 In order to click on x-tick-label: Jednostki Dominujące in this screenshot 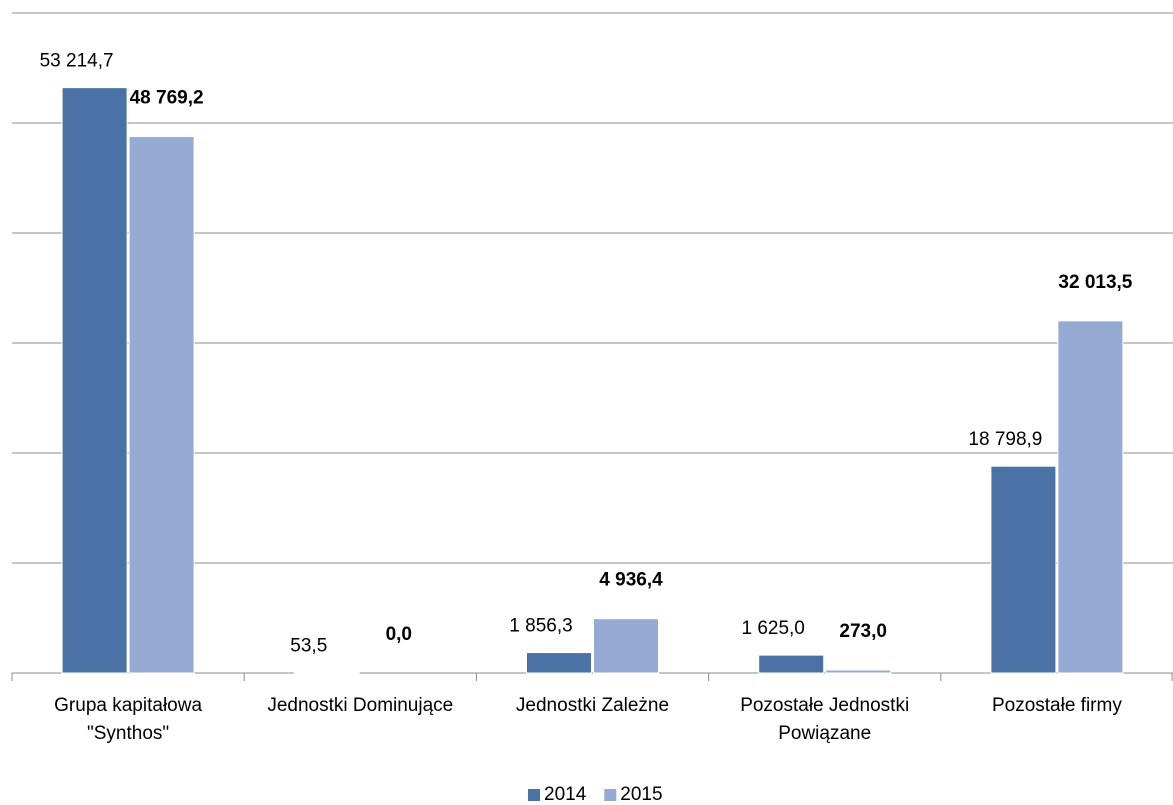, I will do `click(360, 705)`.